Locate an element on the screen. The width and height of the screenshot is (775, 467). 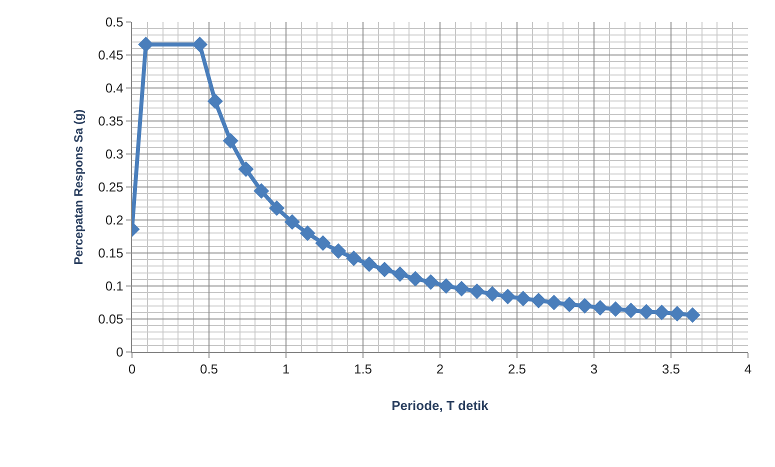
x-tick-label: 4 is located at coordinates (748, 369).